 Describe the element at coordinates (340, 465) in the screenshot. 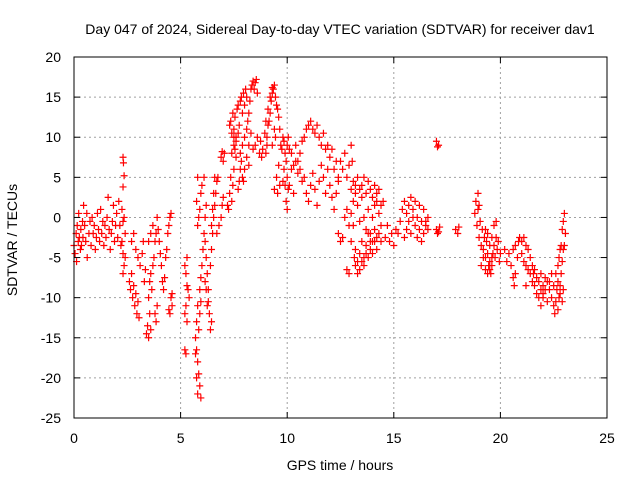

I see `x-axis-label: GPS time / hours` at that location.